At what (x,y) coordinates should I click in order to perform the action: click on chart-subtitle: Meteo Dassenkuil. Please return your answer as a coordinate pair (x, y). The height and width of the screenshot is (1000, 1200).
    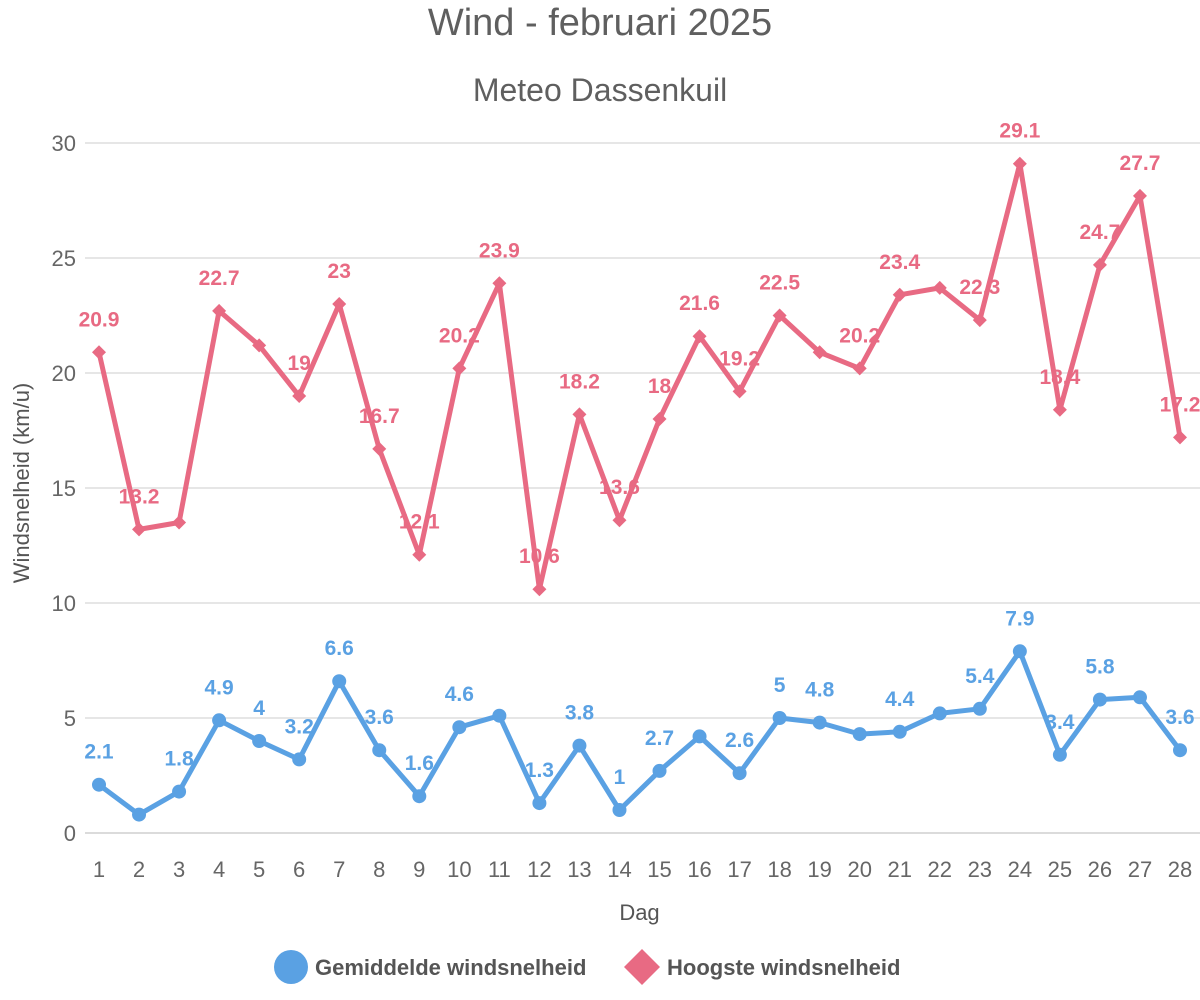
    Looking at the image, I should click on (600, 90).